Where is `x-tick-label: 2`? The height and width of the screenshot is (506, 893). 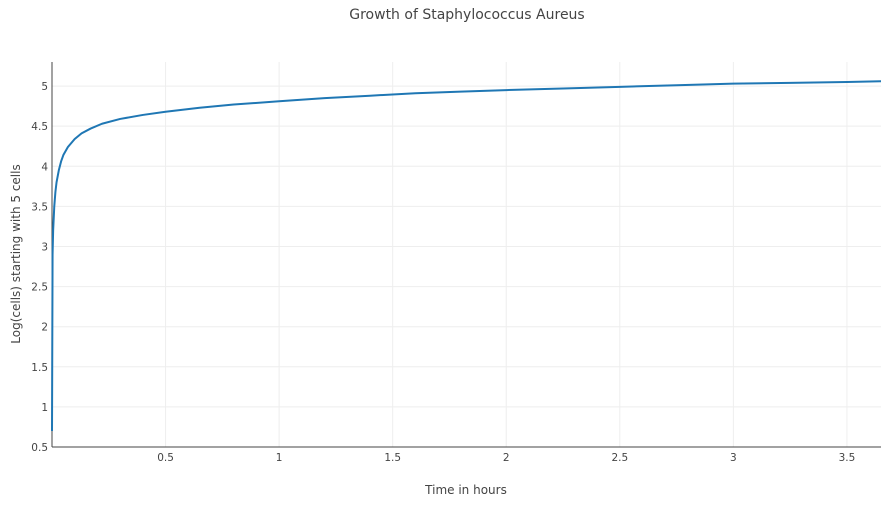 x-tick-label: 2 is located at coordinates (506, 458).